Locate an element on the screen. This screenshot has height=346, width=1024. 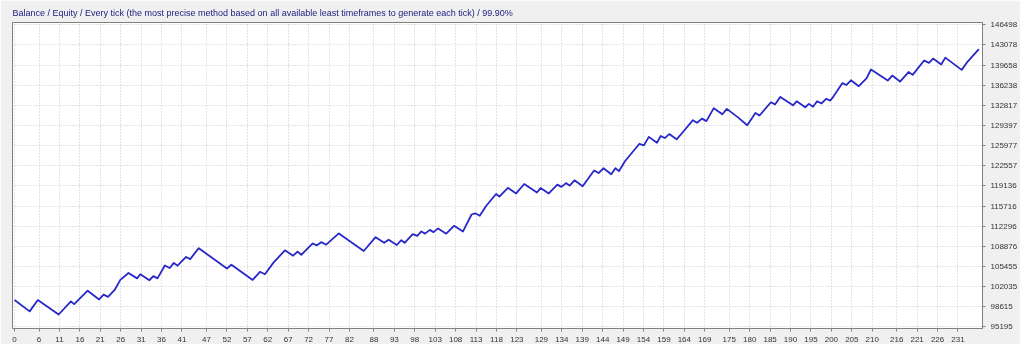
x-tick-label: 149 is located at coordinates (623, 339).